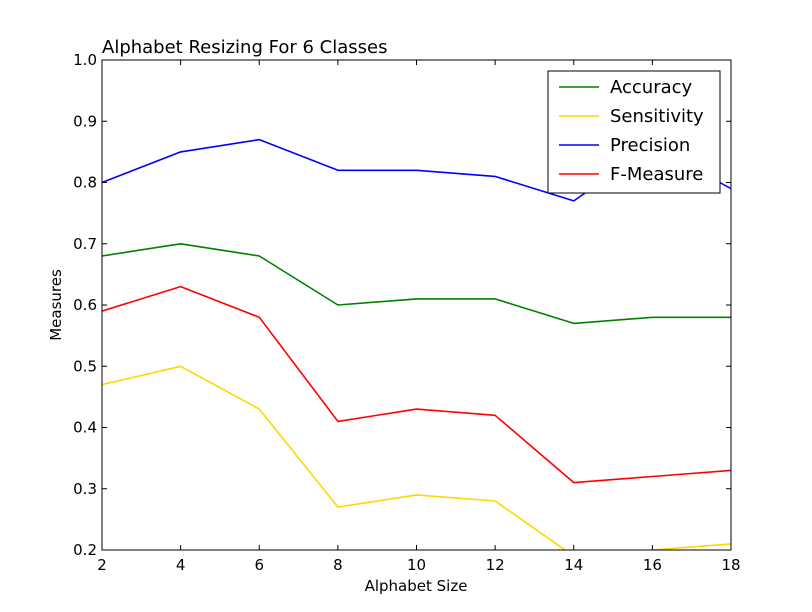 The image size is (812, 612). I want to click on y-tick-label: 0.7, so click(85, 244).